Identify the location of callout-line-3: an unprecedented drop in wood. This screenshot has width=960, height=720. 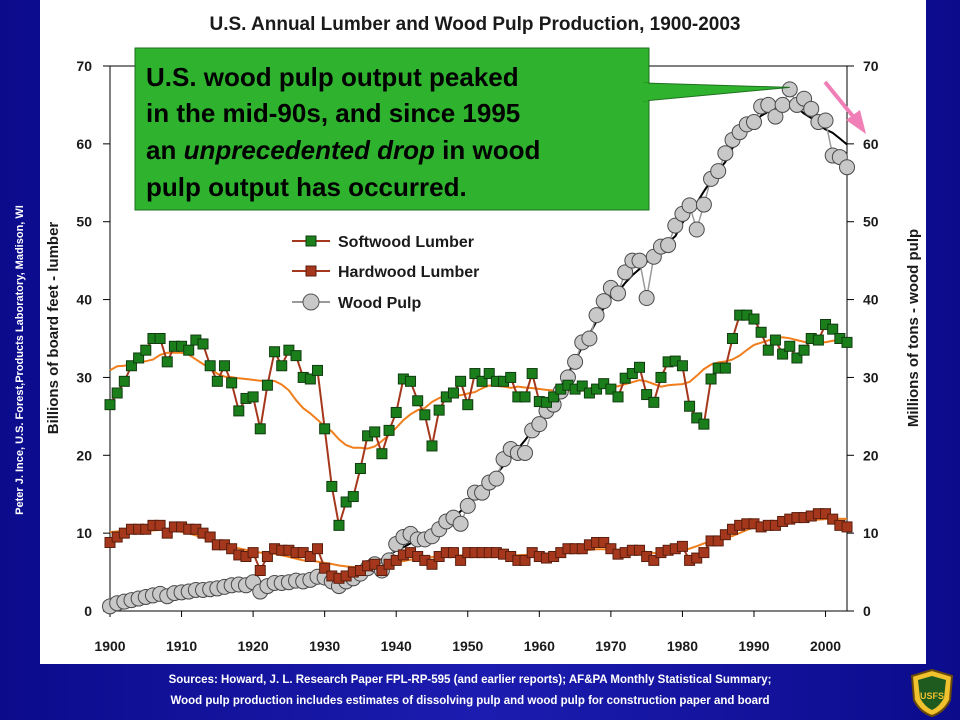
(343, 150).